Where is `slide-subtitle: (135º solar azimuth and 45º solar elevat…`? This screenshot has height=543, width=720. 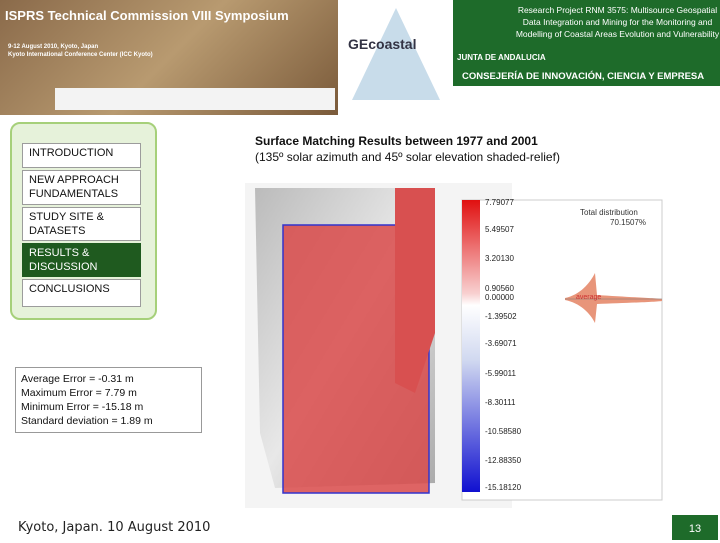
slide-subtitle: (135º solar azimuth and 45º solar elevat… is located at coordinates (407, 157).